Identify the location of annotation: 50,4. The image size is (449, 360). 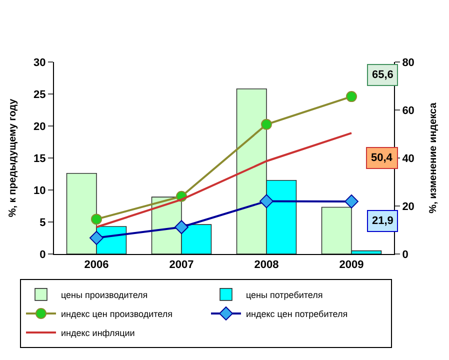
(382, 158).